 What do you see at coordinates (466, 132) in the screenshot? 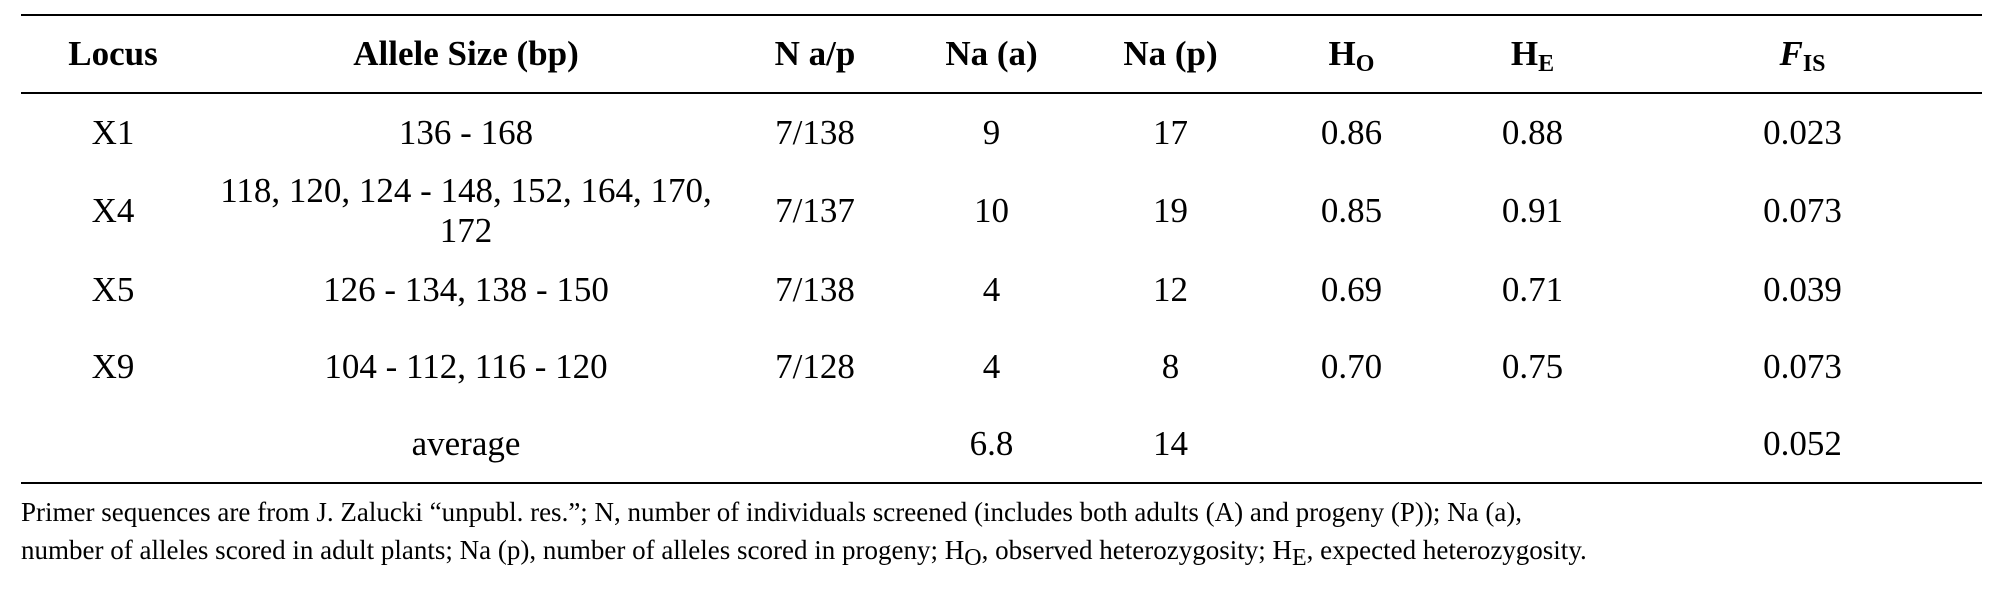
I see `cell-allele-size: 136 - 168` at bounding box center [466, 132].